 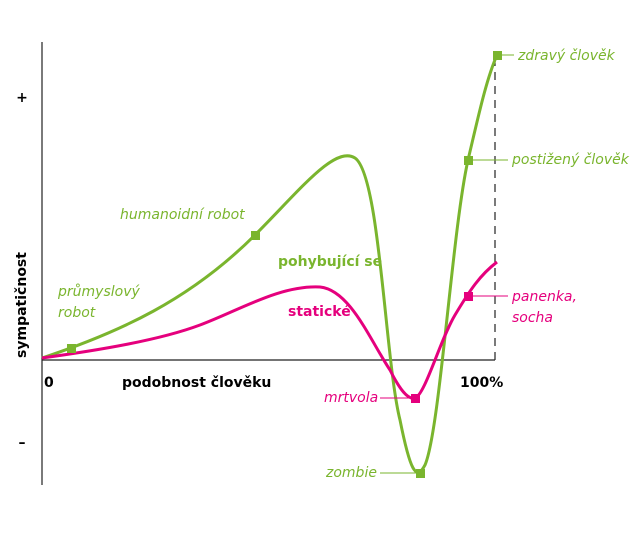 What do you see at coordinates (532, 318) in the screenshot?
I see `point-label: socha` at bounding box center [532, 318].